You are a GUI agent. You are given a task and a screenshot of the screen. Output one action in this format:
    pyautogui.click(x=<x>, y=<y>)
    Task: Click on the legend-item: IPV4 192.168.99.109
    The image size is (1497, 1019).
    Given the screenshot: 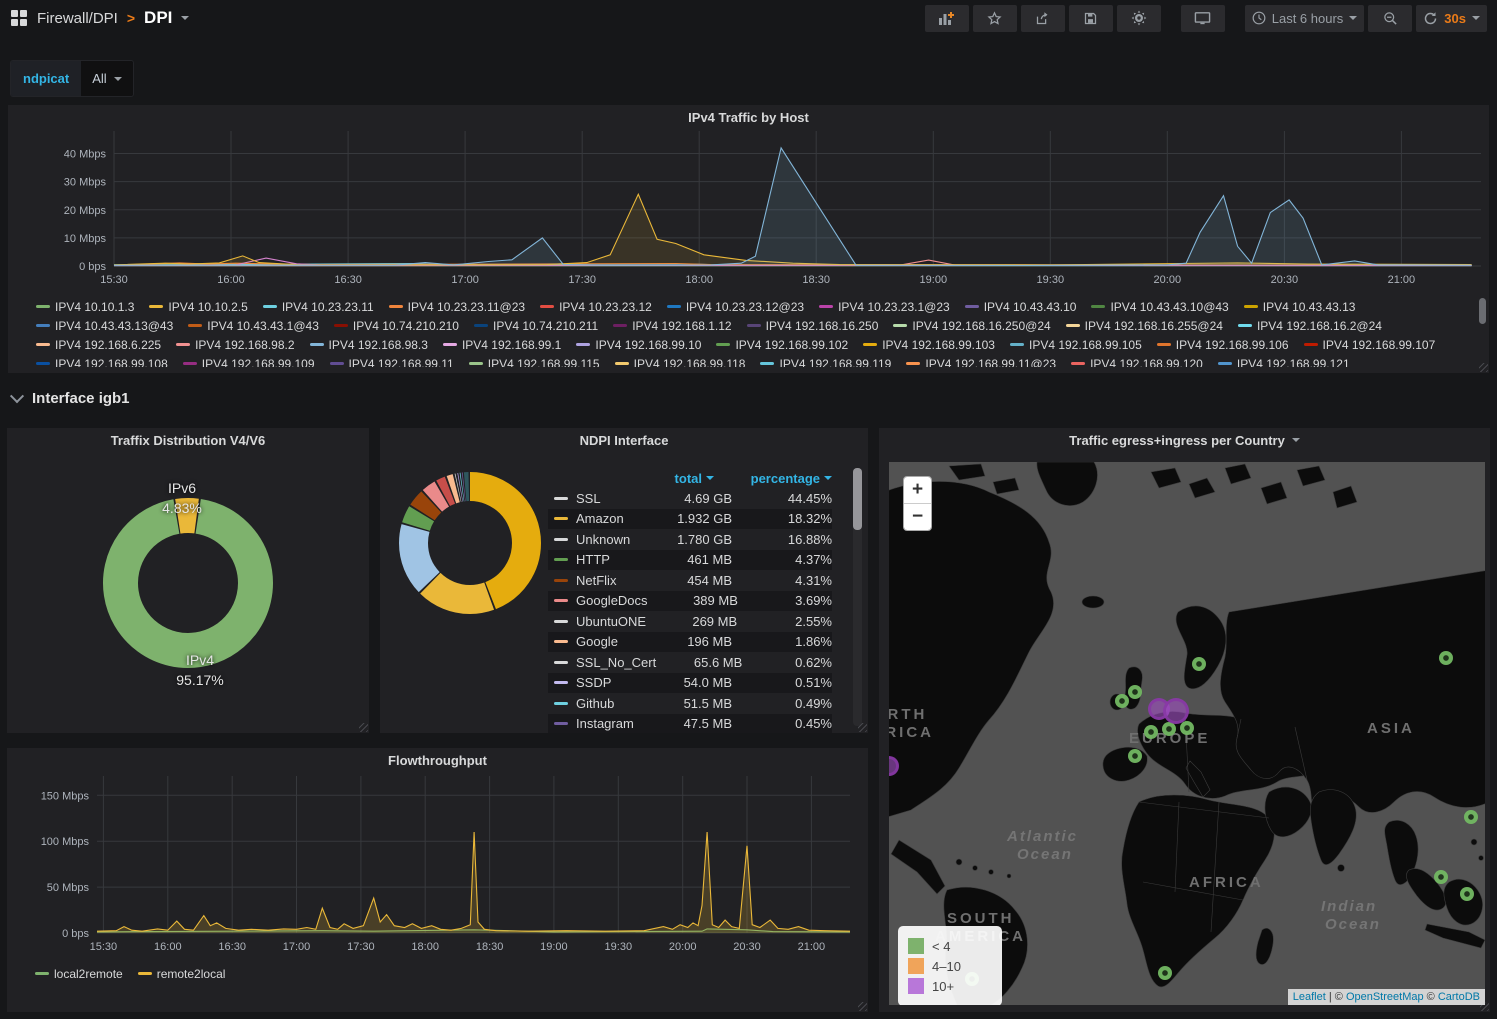 What is the action you would take?
    pyautogui.click(x=248, y=360)
    